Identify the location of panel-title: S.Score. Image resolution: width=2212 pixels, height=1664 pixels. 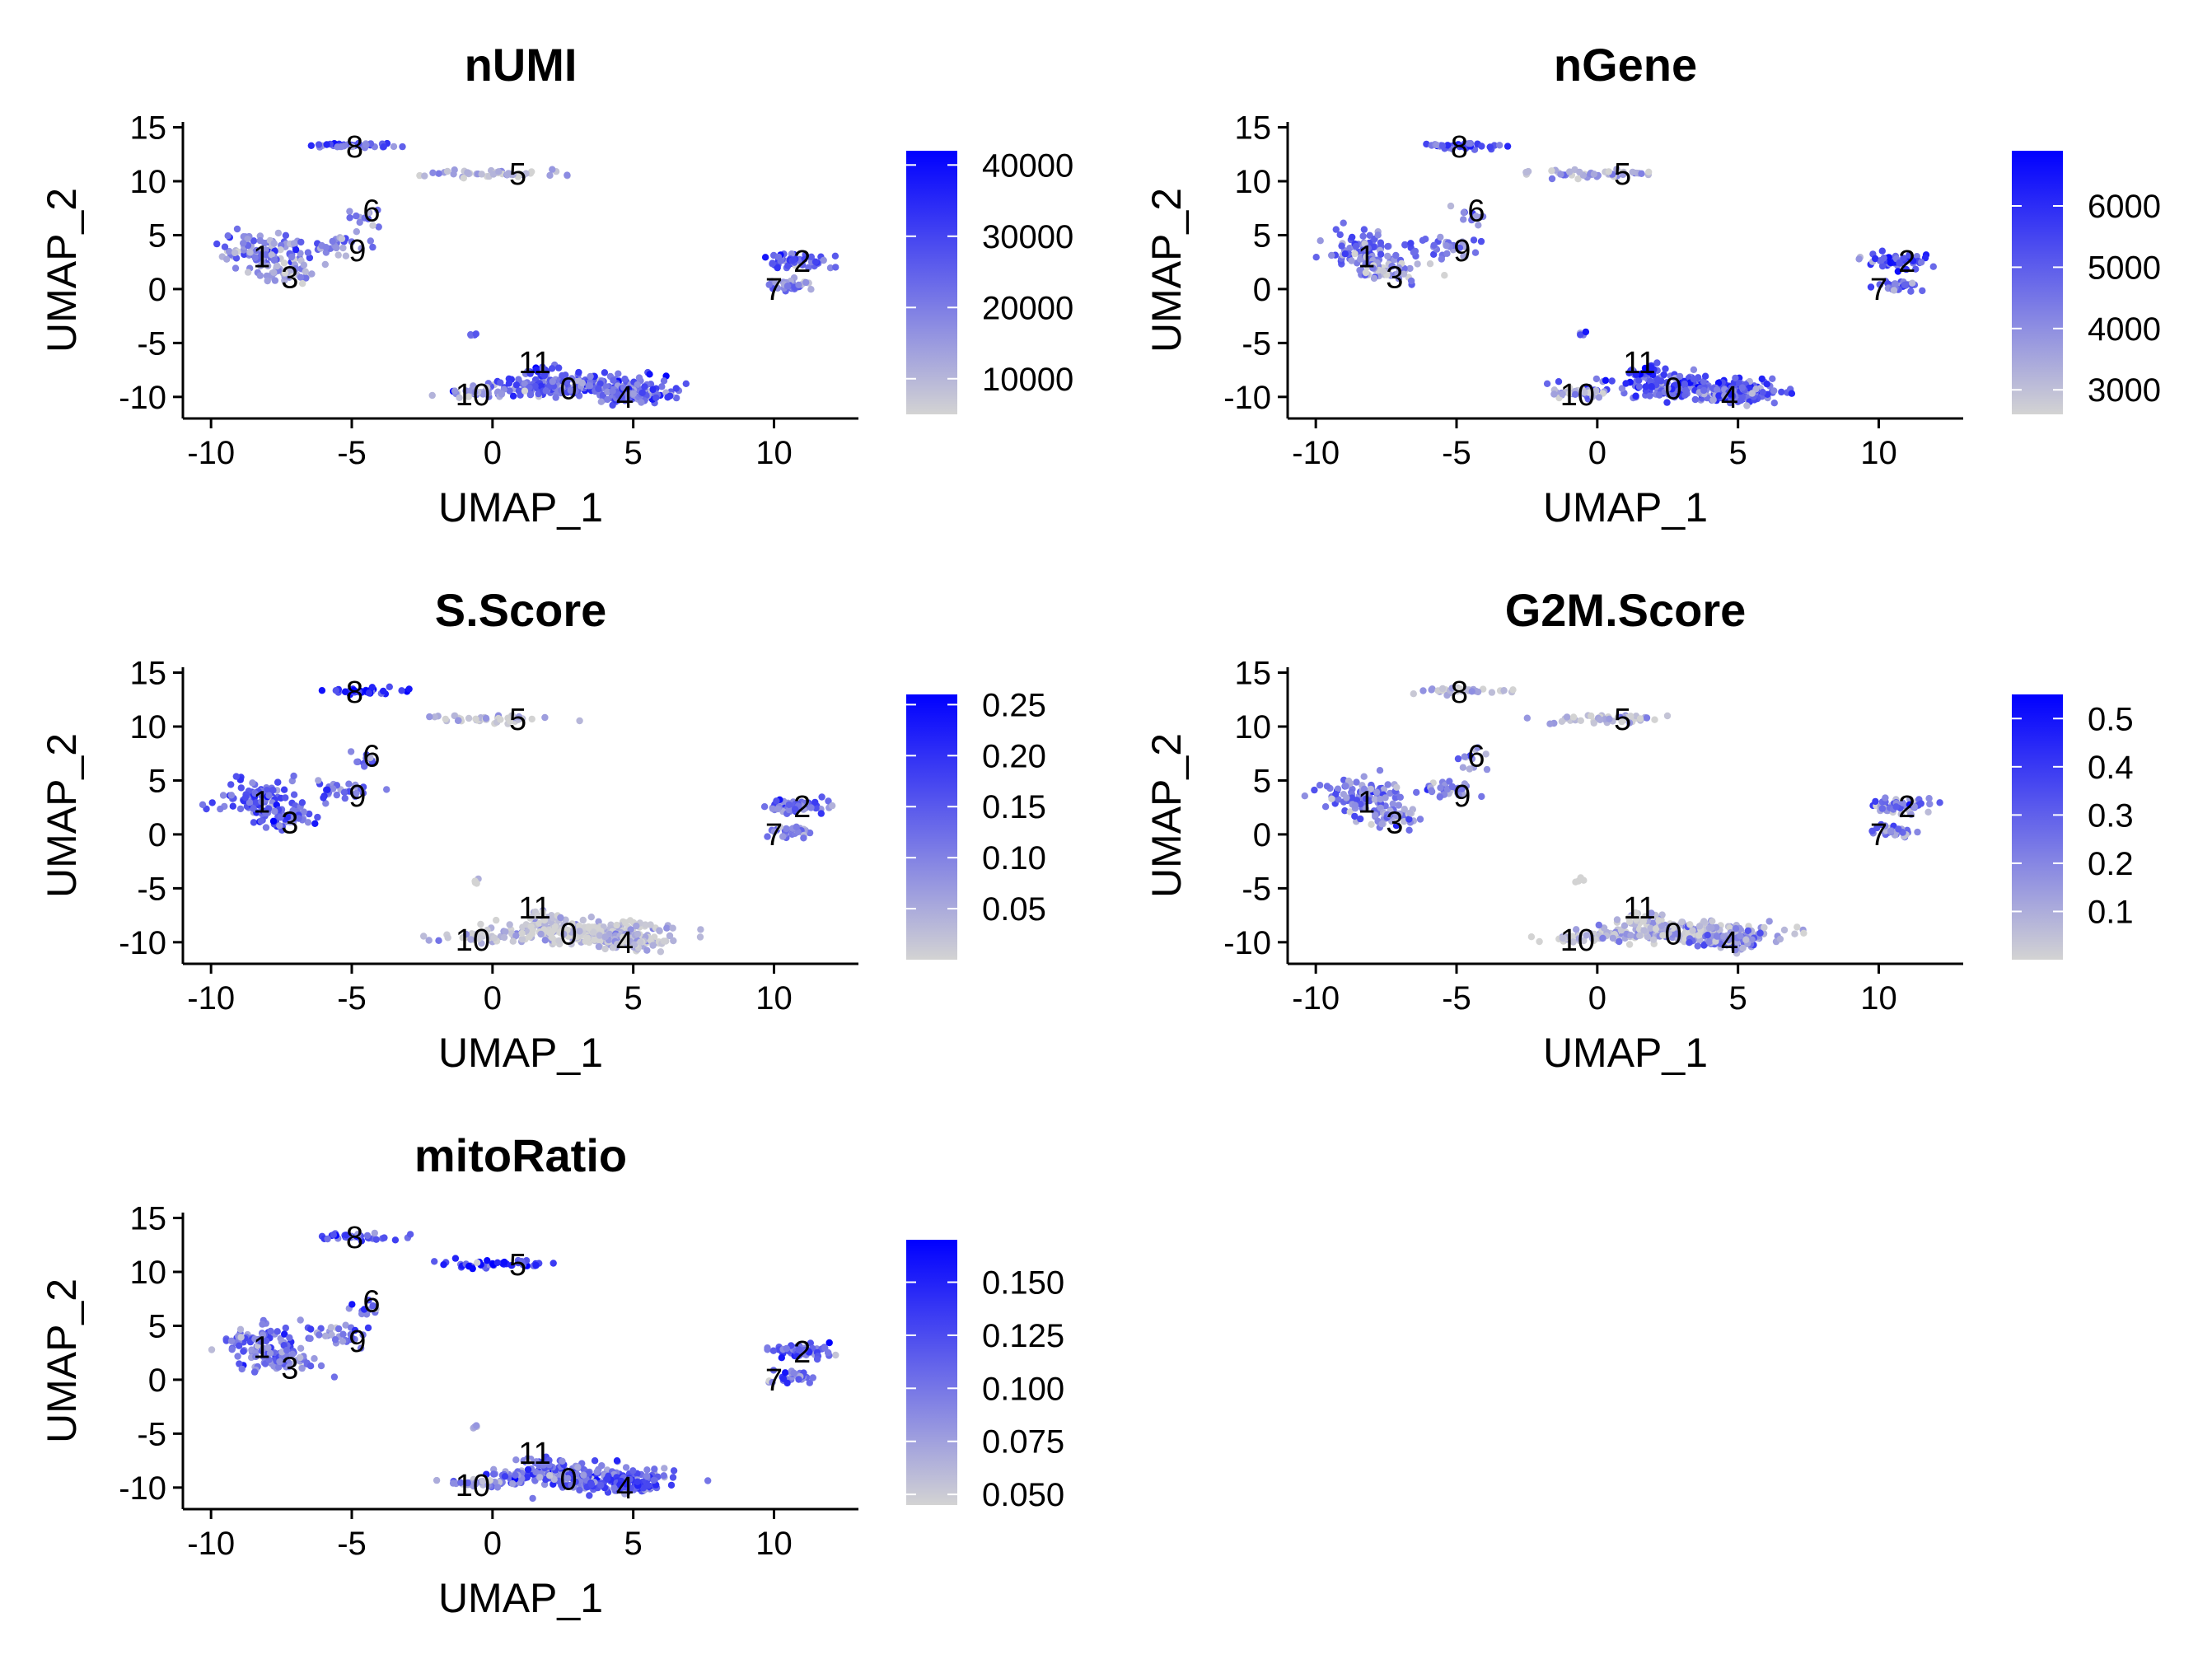
(521, 610).